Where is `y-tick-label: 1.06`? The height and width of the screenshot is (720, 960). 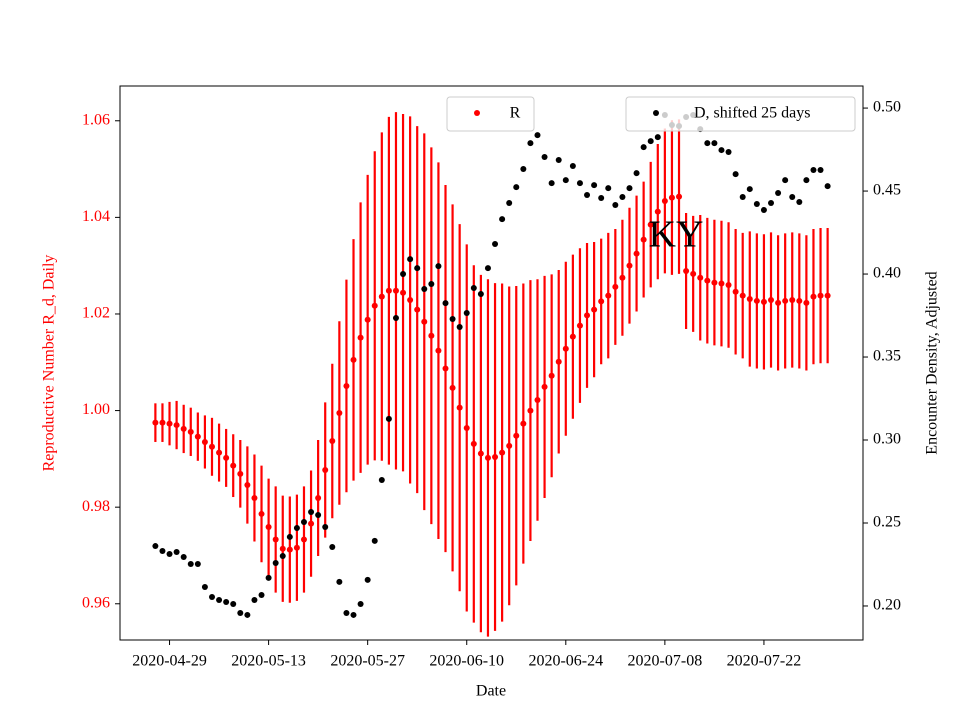 y-tick-label: 1.06 is located at coordinates (96, 119).